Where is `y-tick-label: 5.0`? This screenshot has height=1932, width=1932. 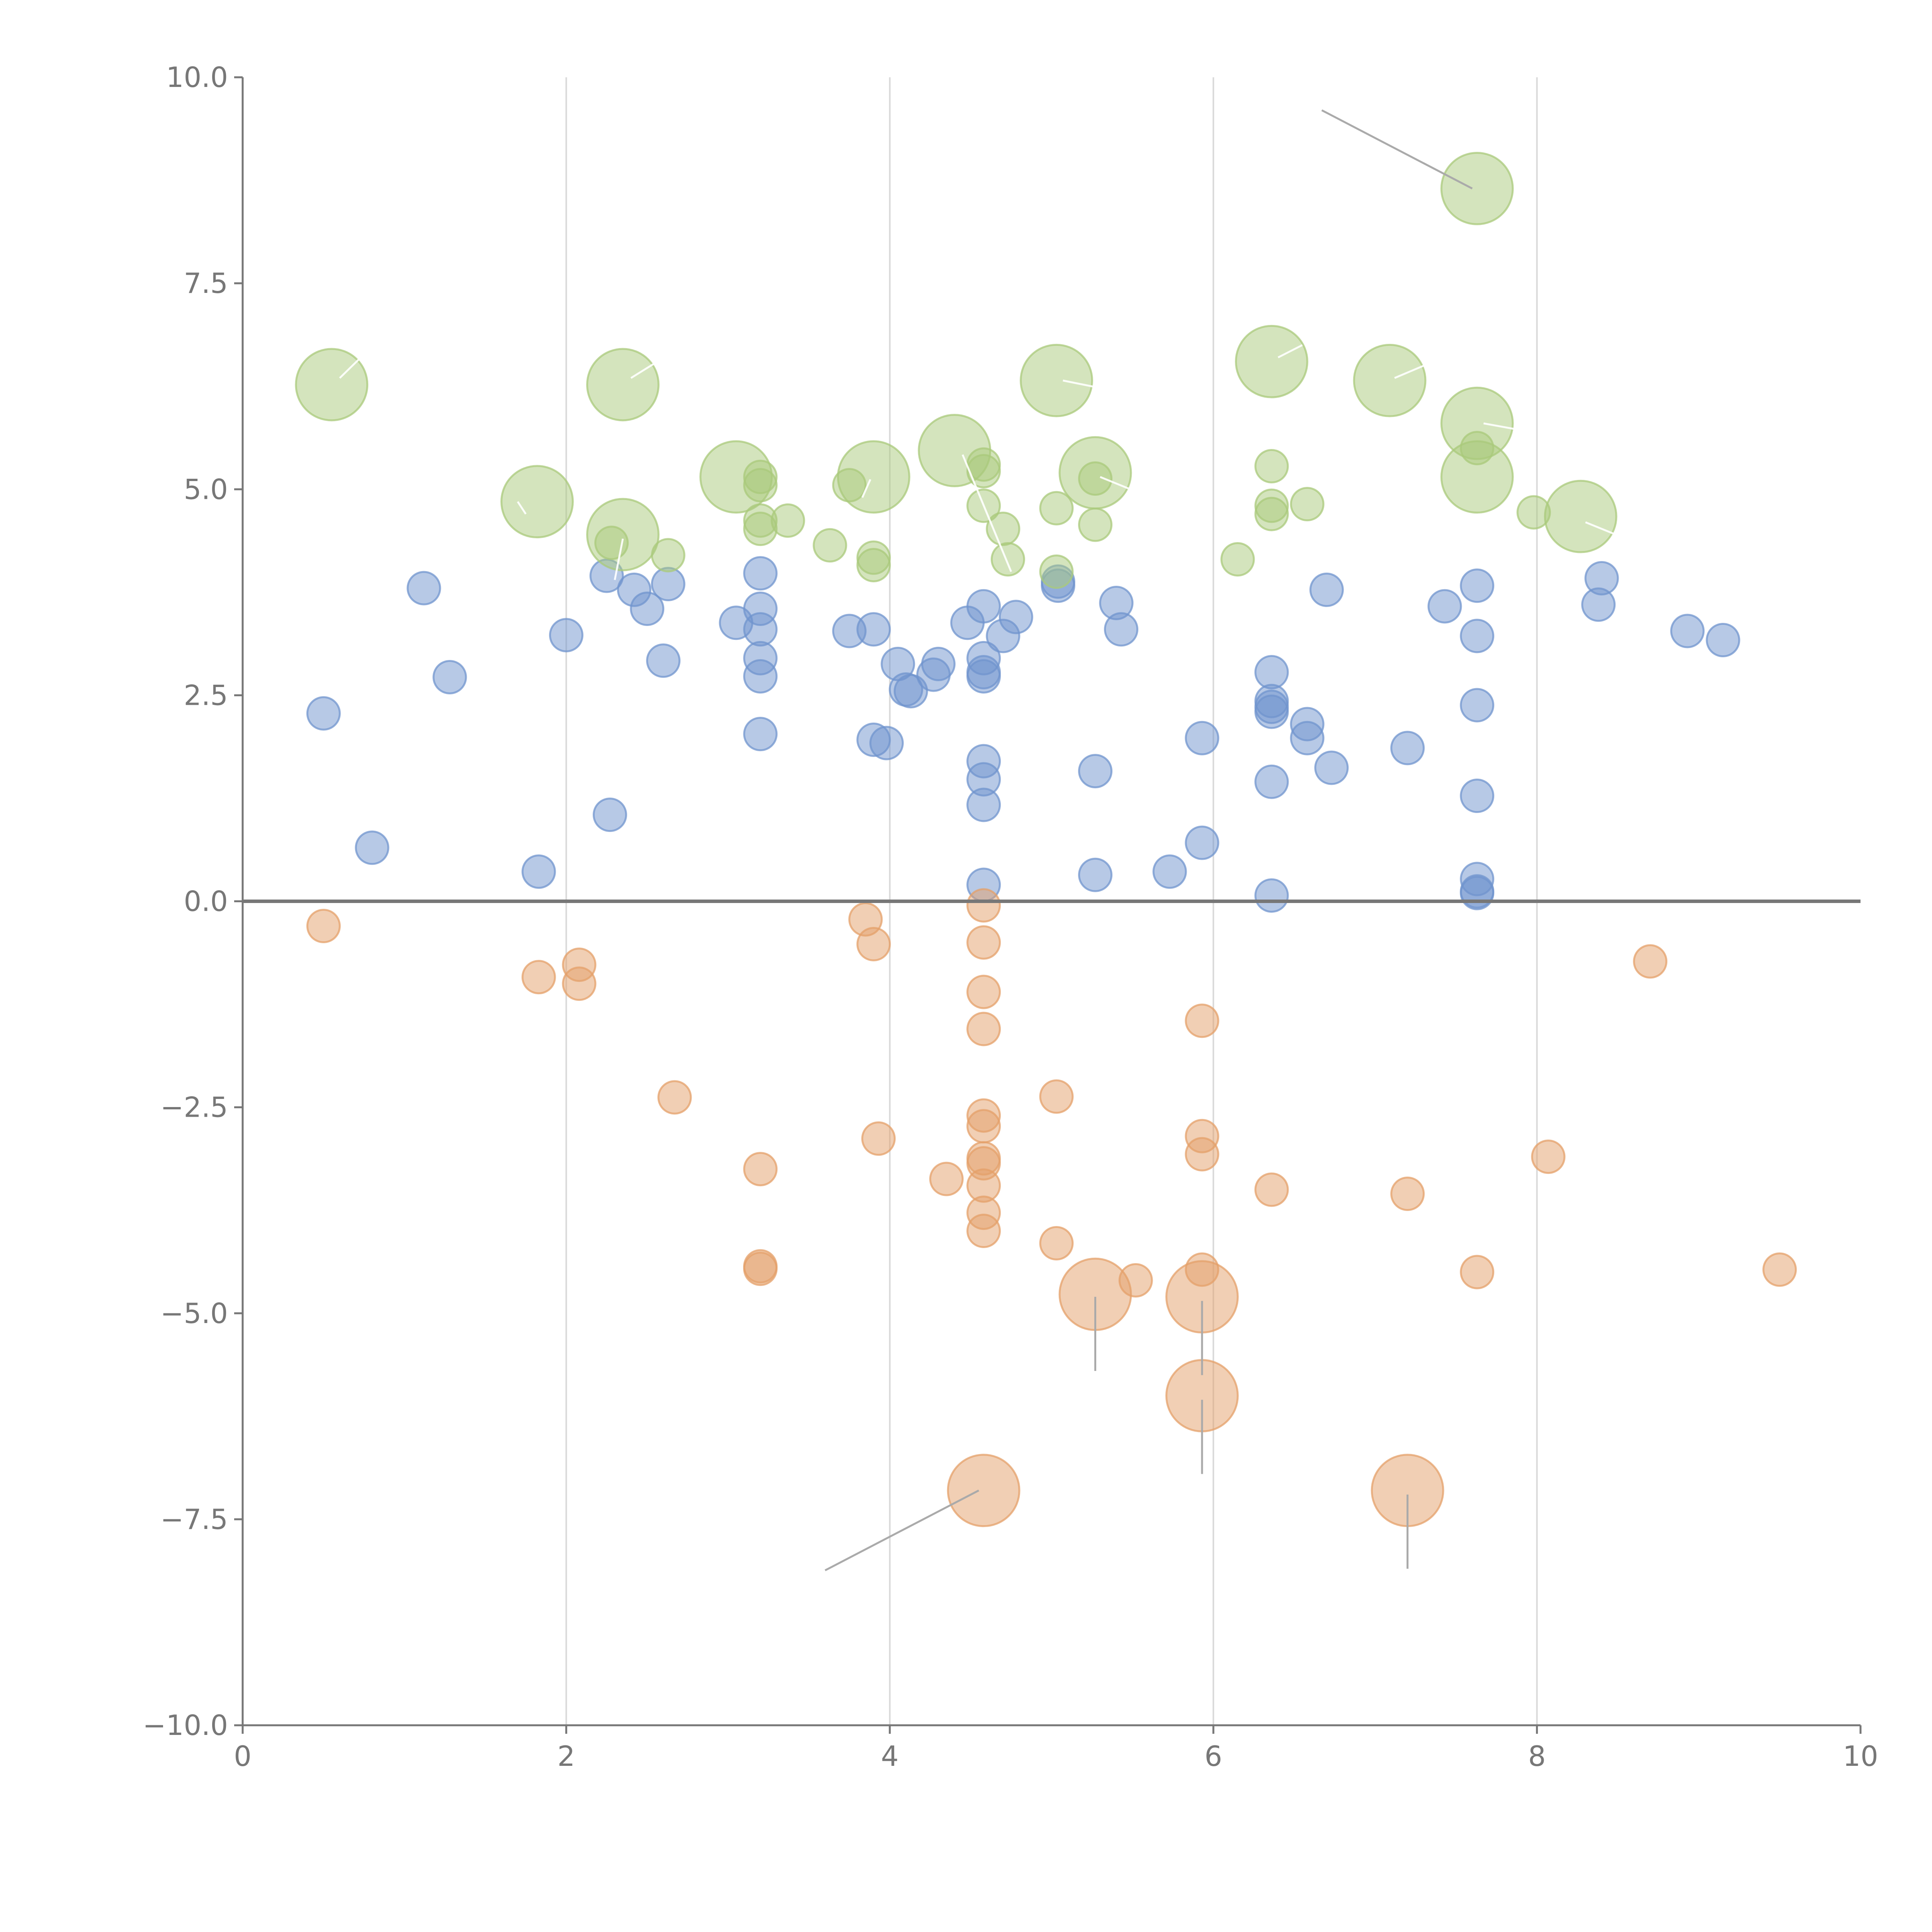 y-tick-label: 5.0 is located at coordinates (206, 489).